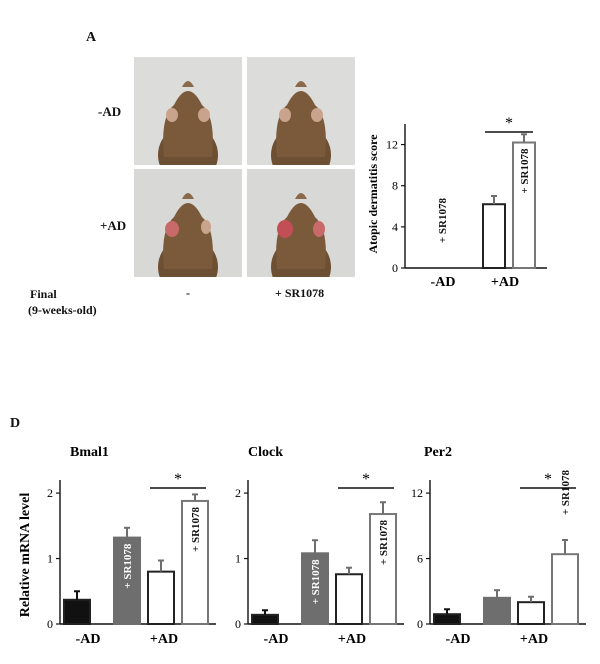  Describe the element at coordinates (420, 559) in the screenshot. I see `y-tick-label: 6` at that location.